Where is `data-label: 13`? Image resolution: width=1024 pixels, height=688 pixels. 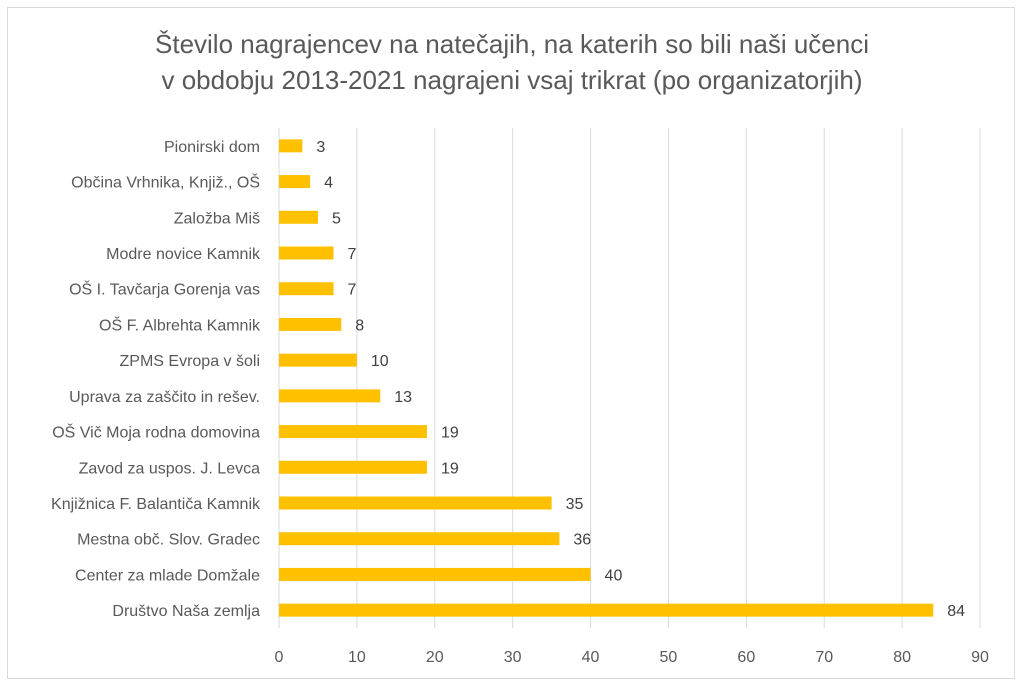
data-label: 13 is located at coordinates (403, 397).